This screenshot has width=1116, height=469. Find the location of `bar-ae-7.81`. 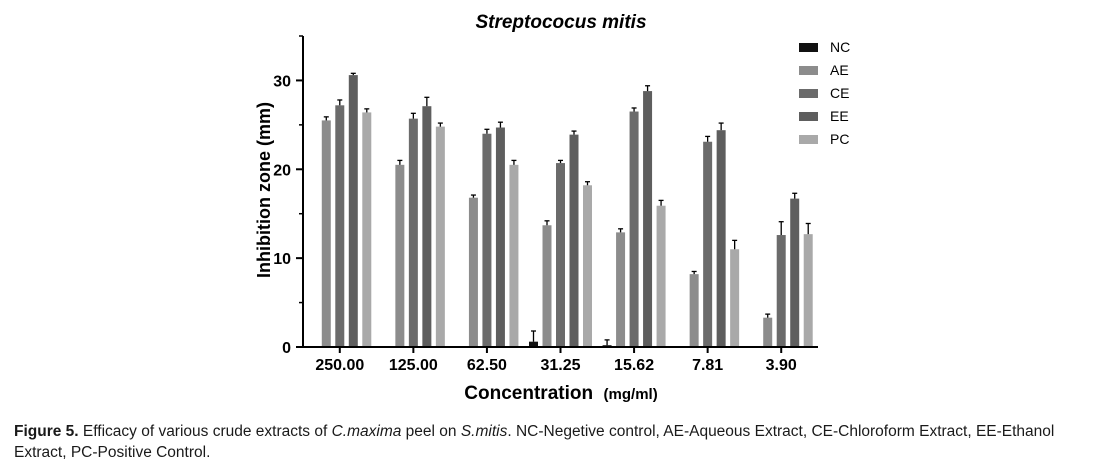

bar-ae-7.81 is located at coordinates (694, 310).